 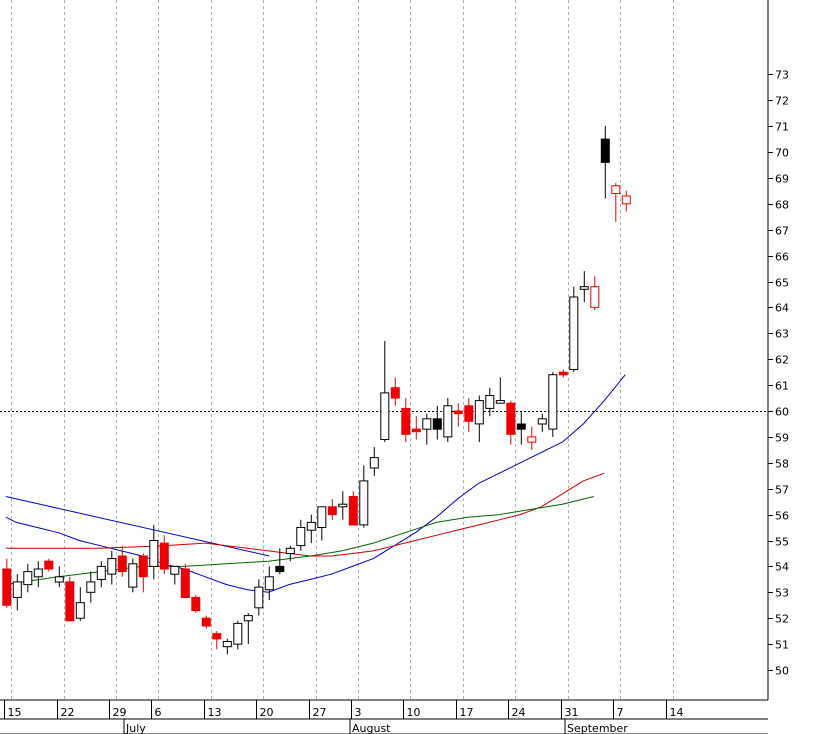 What do you see at coordinates (320, 712) in the screenshot?
I see `x-tick-label: 27` at bounding box center [320, 712].